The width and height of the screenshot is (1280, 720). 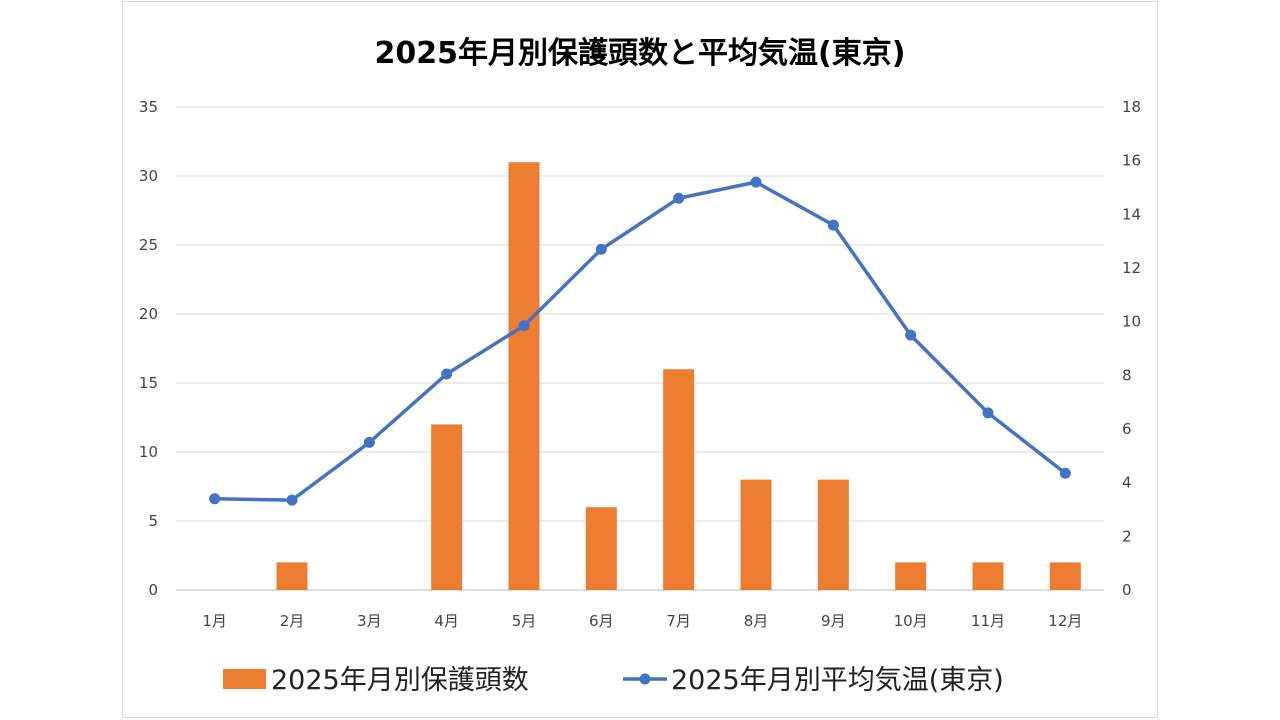 I want to click on legend-label-line: 2025年月別平均気温(東京), so click(x=837, y=680).